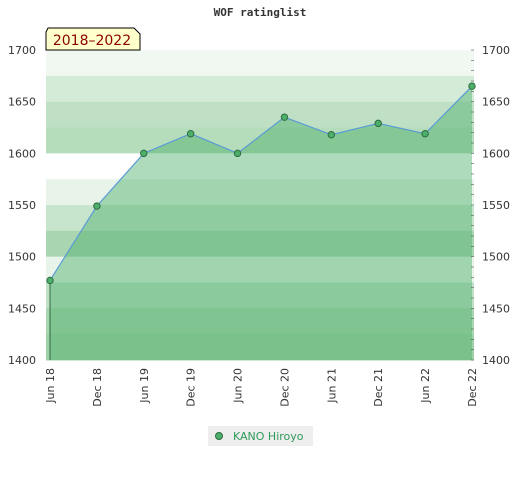  I want to click on period-badge-label: 2018–2022, so click(92, 41).